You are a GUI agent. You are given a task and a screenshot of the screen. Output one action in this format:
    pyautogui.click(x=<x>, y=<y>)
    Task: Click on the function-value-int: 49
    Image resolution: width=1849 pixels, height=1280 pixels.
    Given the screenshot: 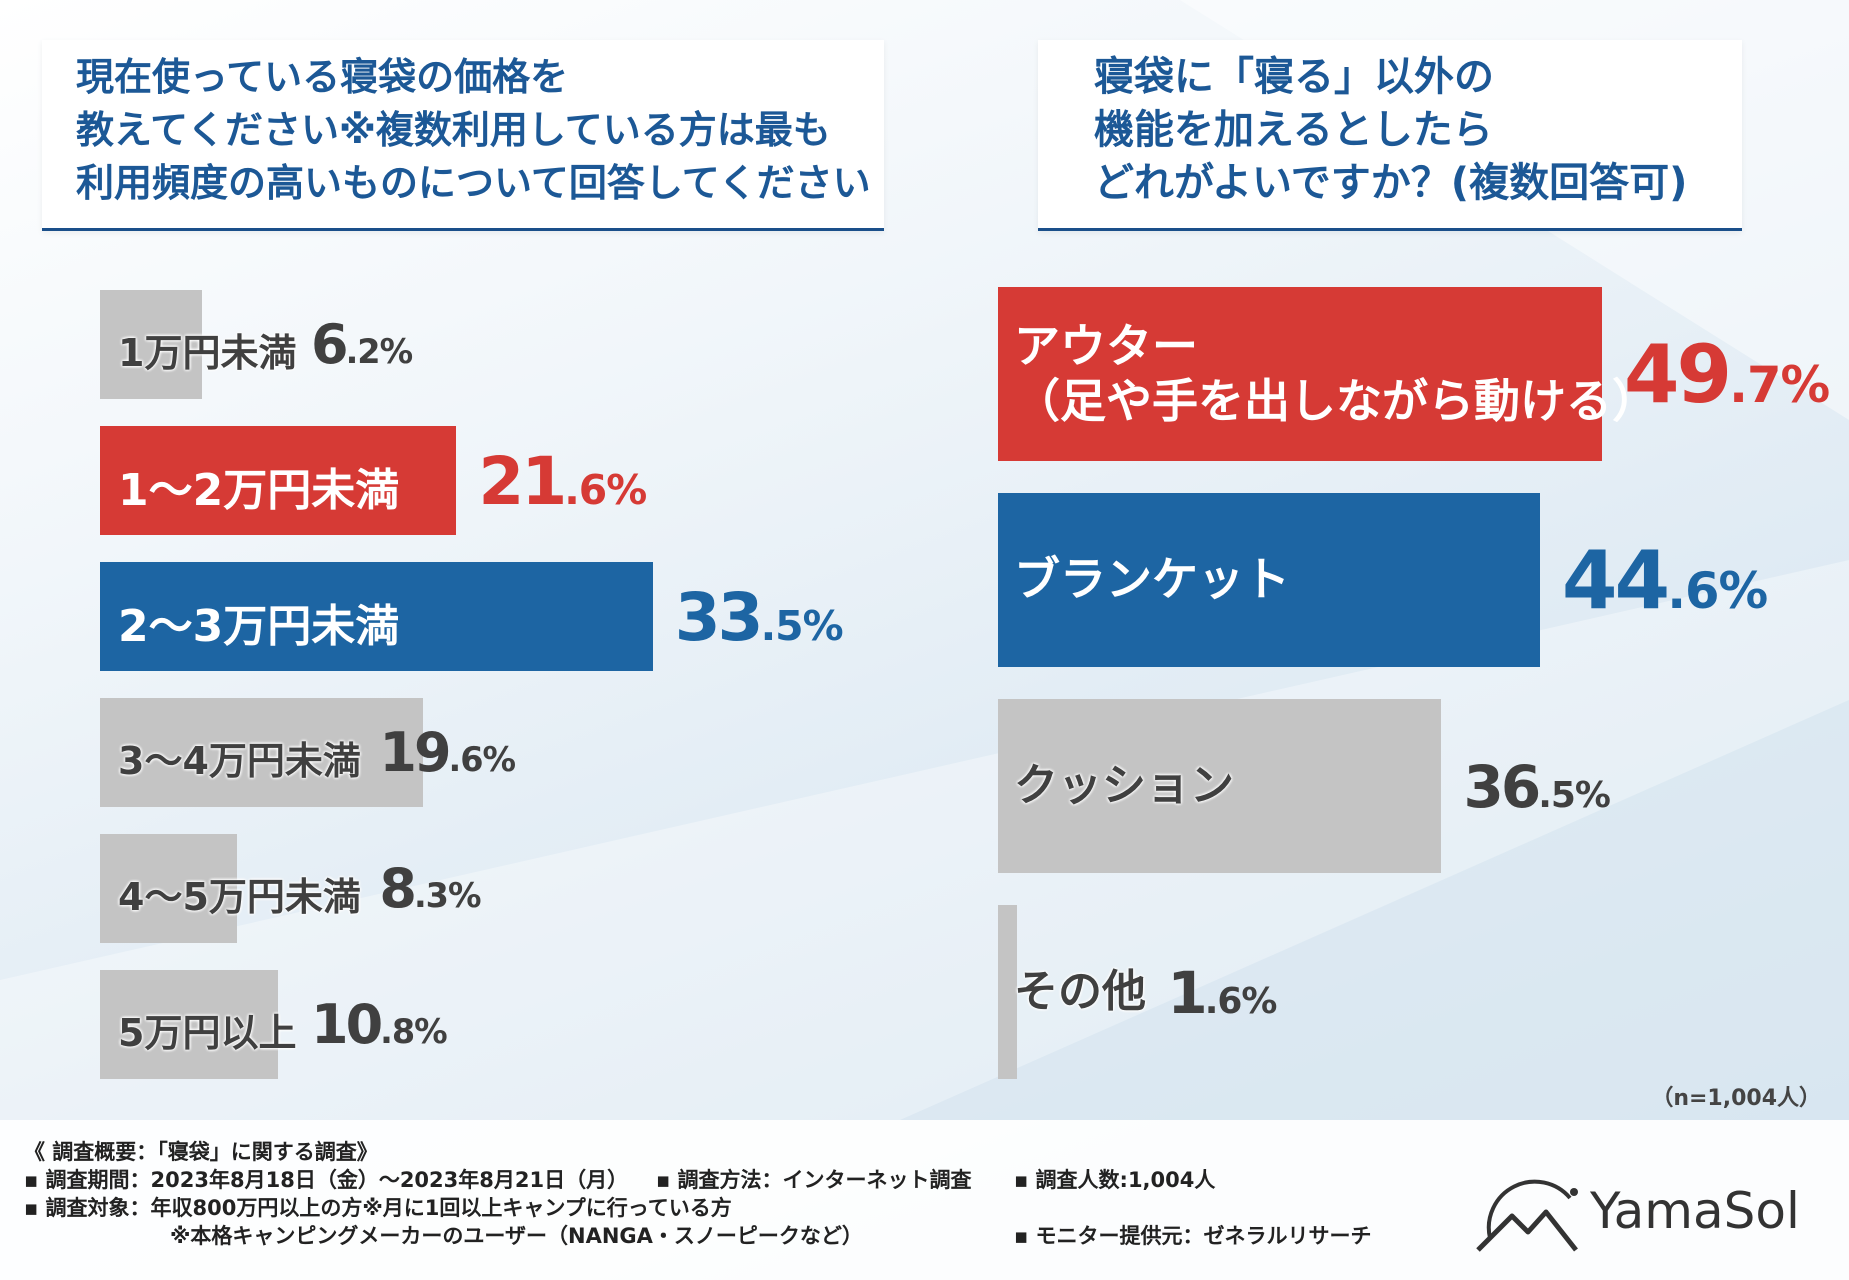 What is the action you would take?
    pyautogui.click(x=1677, y=374)
    